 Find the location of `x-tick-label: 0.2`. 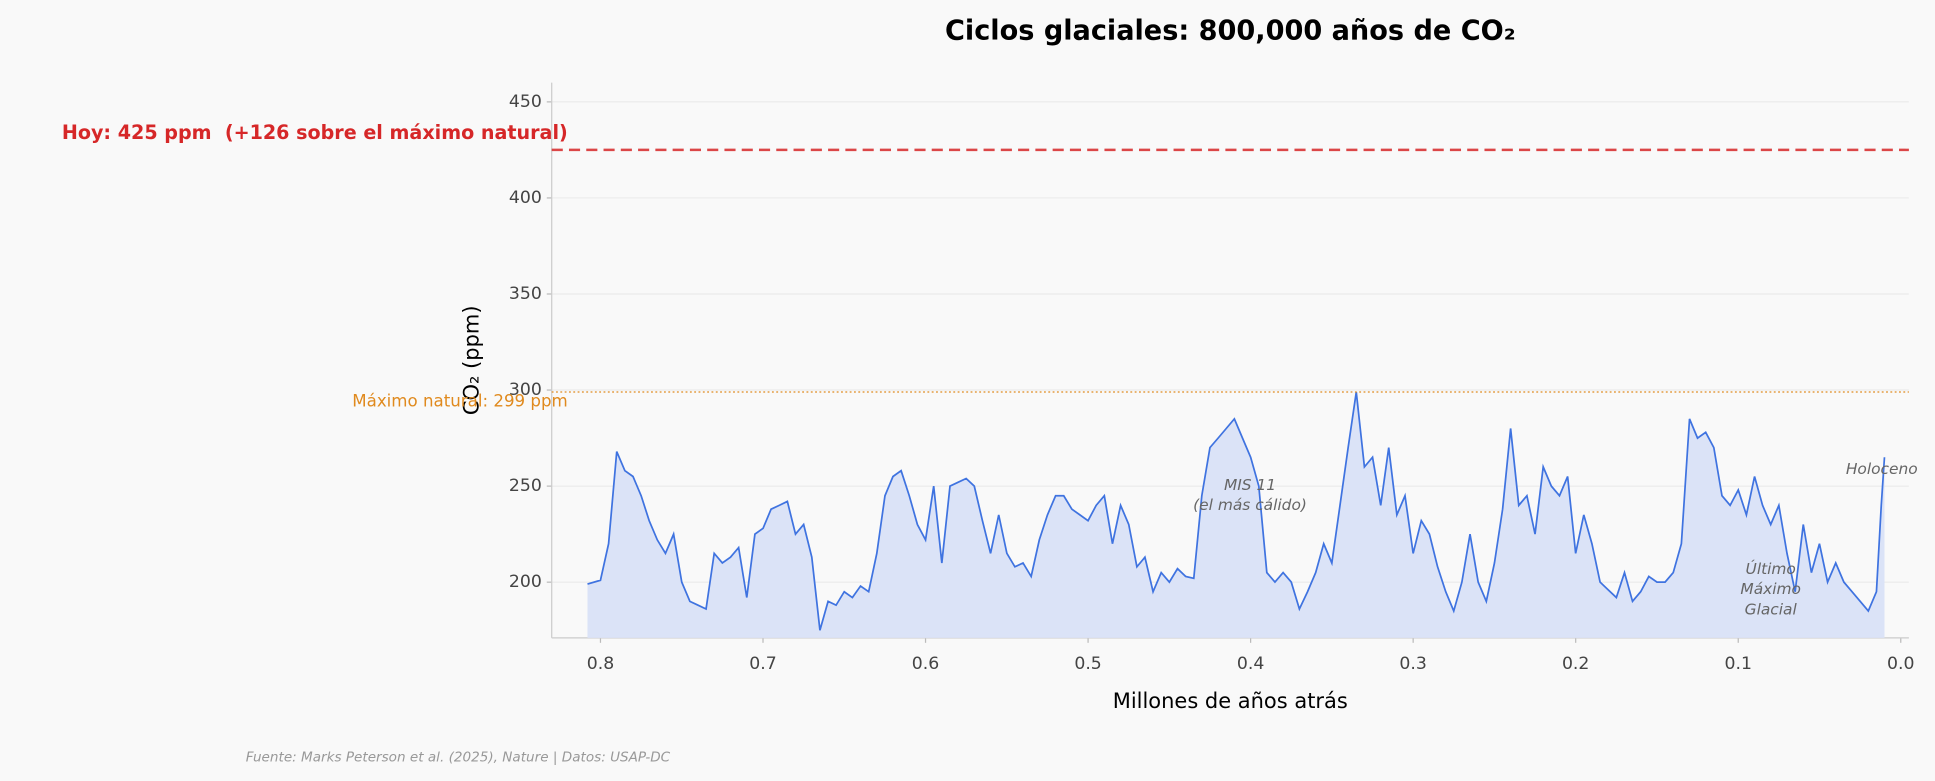

x-tick-label: 0.2 is located at coordinates (1575, 664).